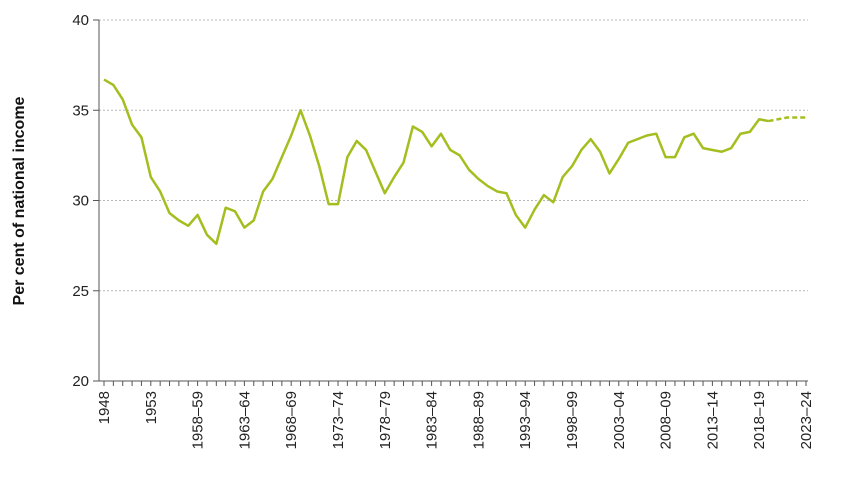 This screenshot has height=492, width=848. I want to click on y-tick-label: 30, so click(80, 201).